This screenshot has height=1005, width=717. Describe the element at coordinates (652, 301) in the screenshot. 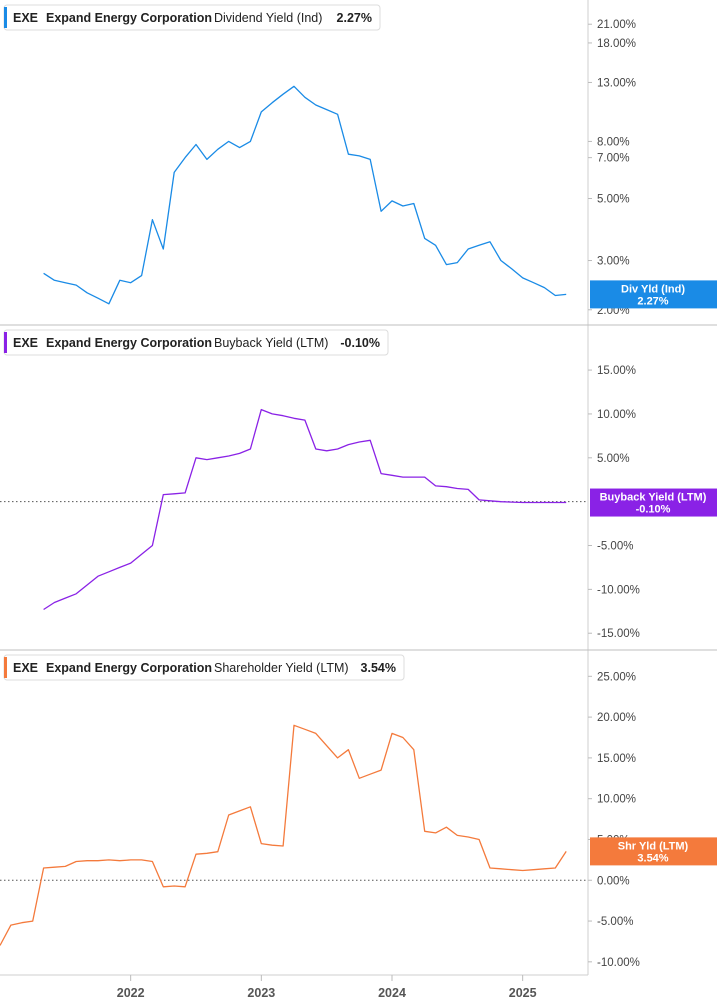

I see `end-label-value: 2.27%` at that location.